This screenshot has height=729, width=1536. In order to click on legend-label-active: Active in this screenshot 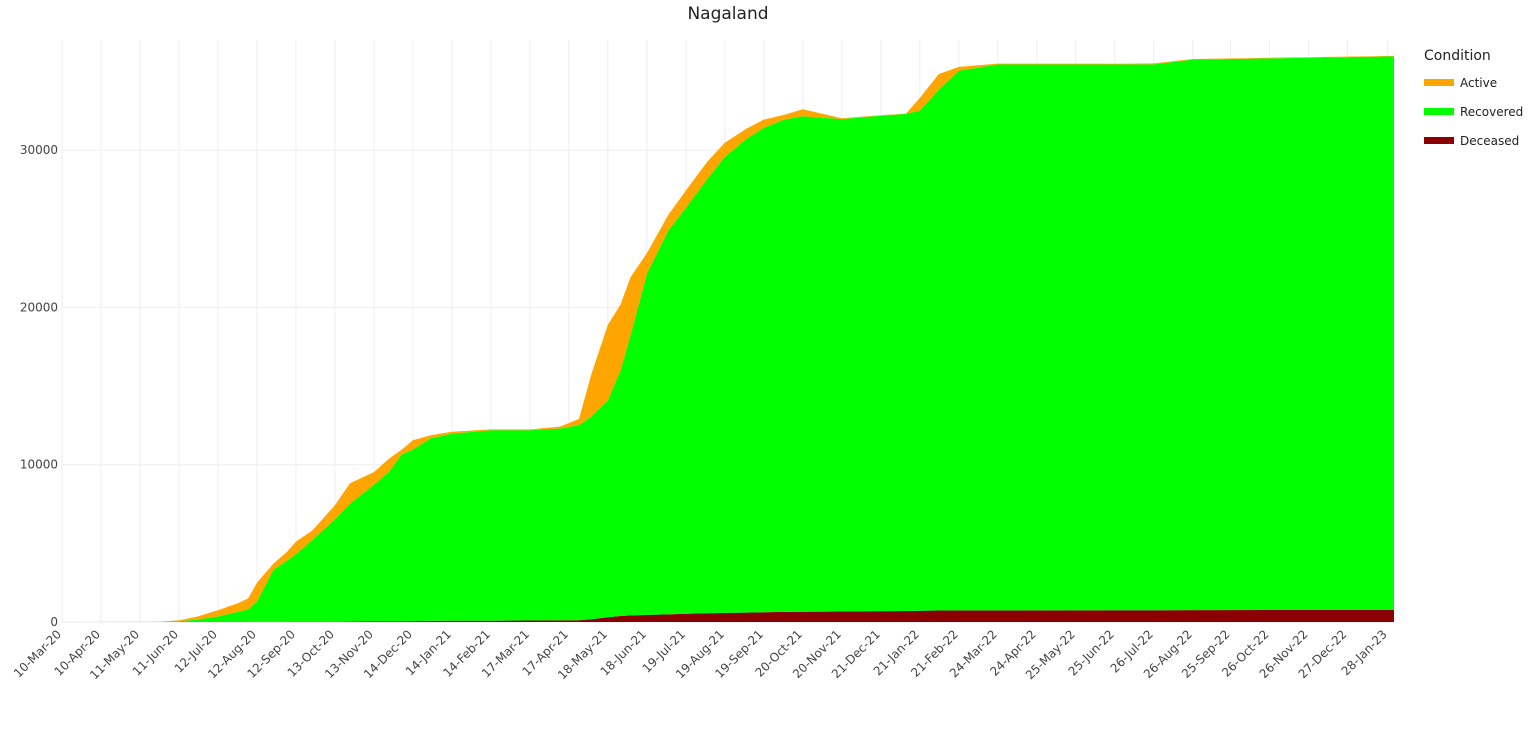, I will do `click(1479, 82)`.